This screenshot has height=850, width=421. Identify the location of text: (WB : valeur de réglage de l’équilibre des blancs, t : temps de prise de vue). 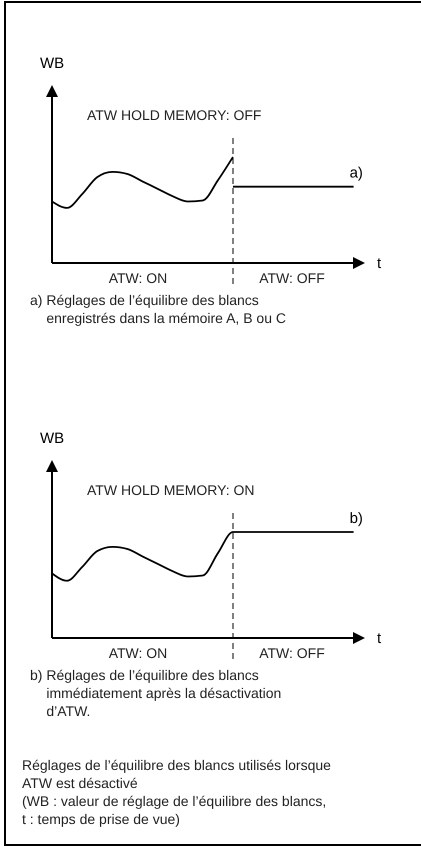
(174, 810).